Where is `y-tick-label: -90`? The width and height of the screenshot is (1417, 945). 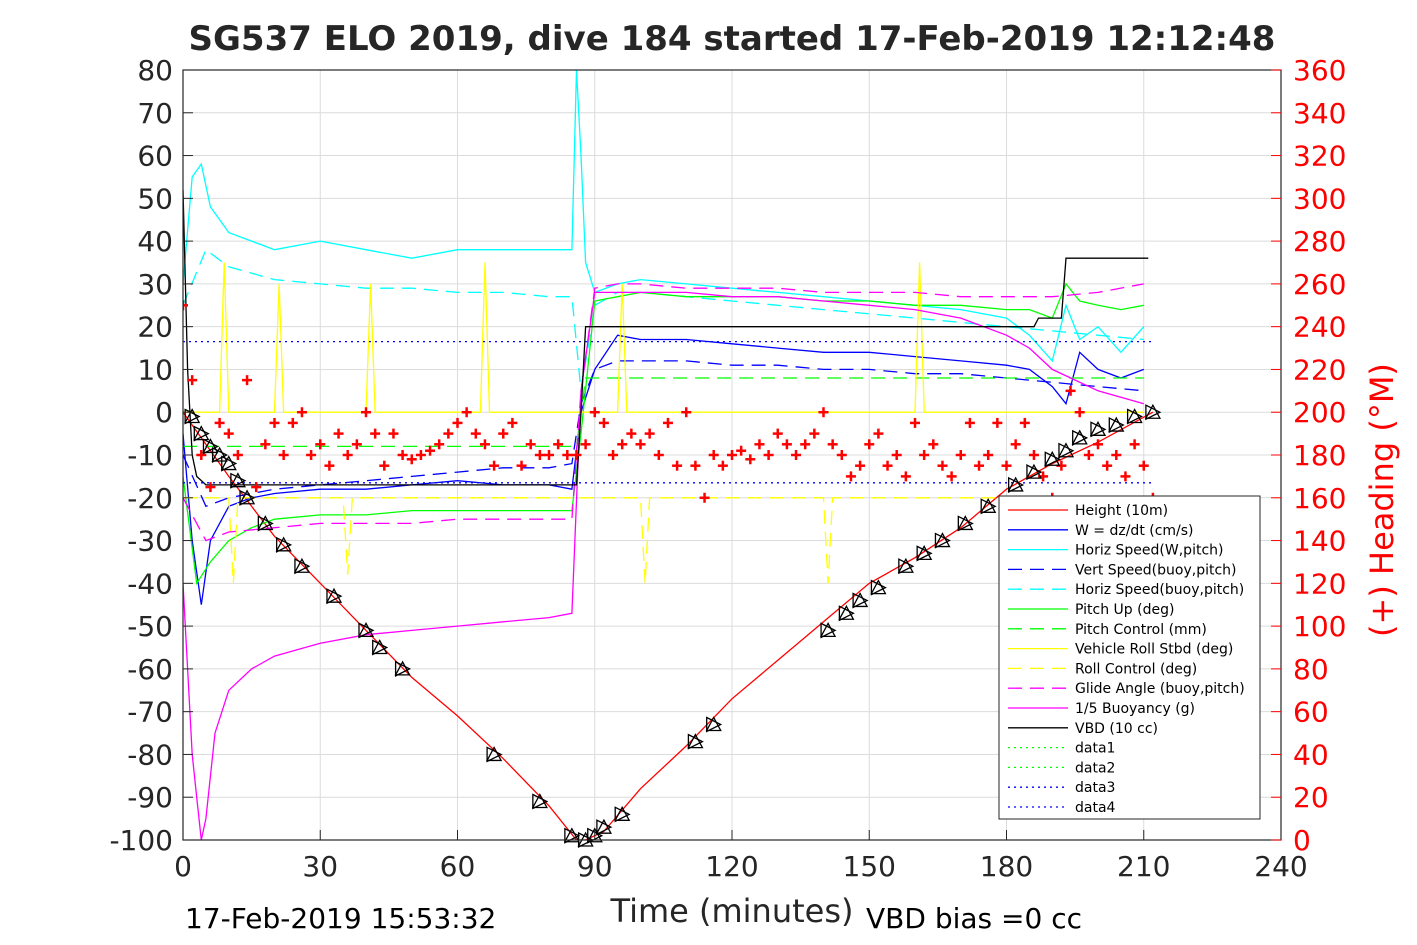
y-tick-label: -90 is located at coordinates (150, 797).